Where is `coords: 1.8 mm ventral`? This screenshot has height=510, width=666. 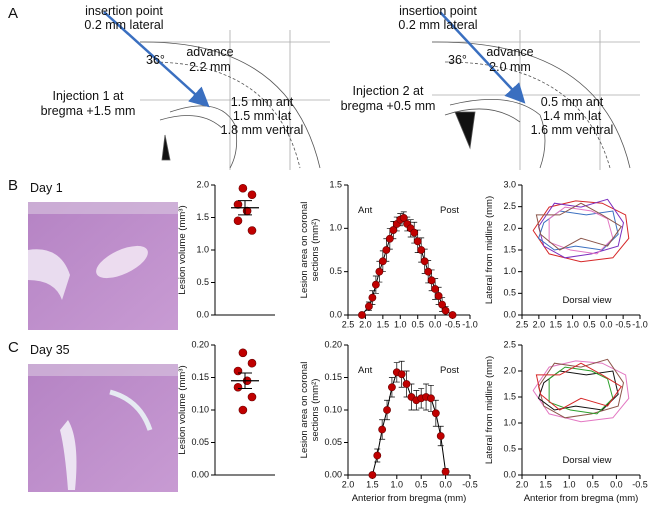 coords: 1.8 mm ventral is located at coordinates (262, 130).